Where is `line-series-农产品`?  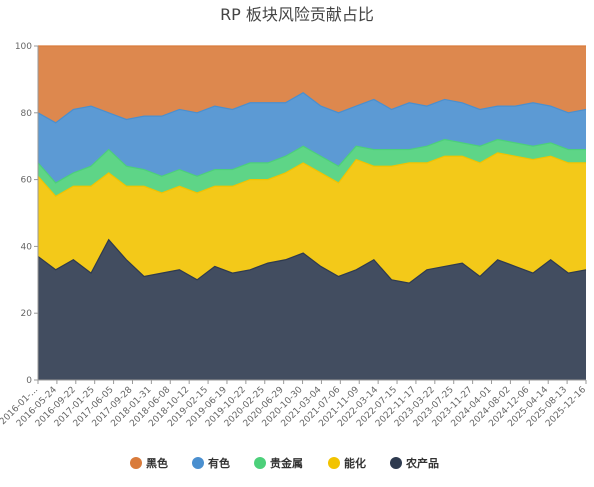
line-series-农产品 is located at coordinates (312, 261).